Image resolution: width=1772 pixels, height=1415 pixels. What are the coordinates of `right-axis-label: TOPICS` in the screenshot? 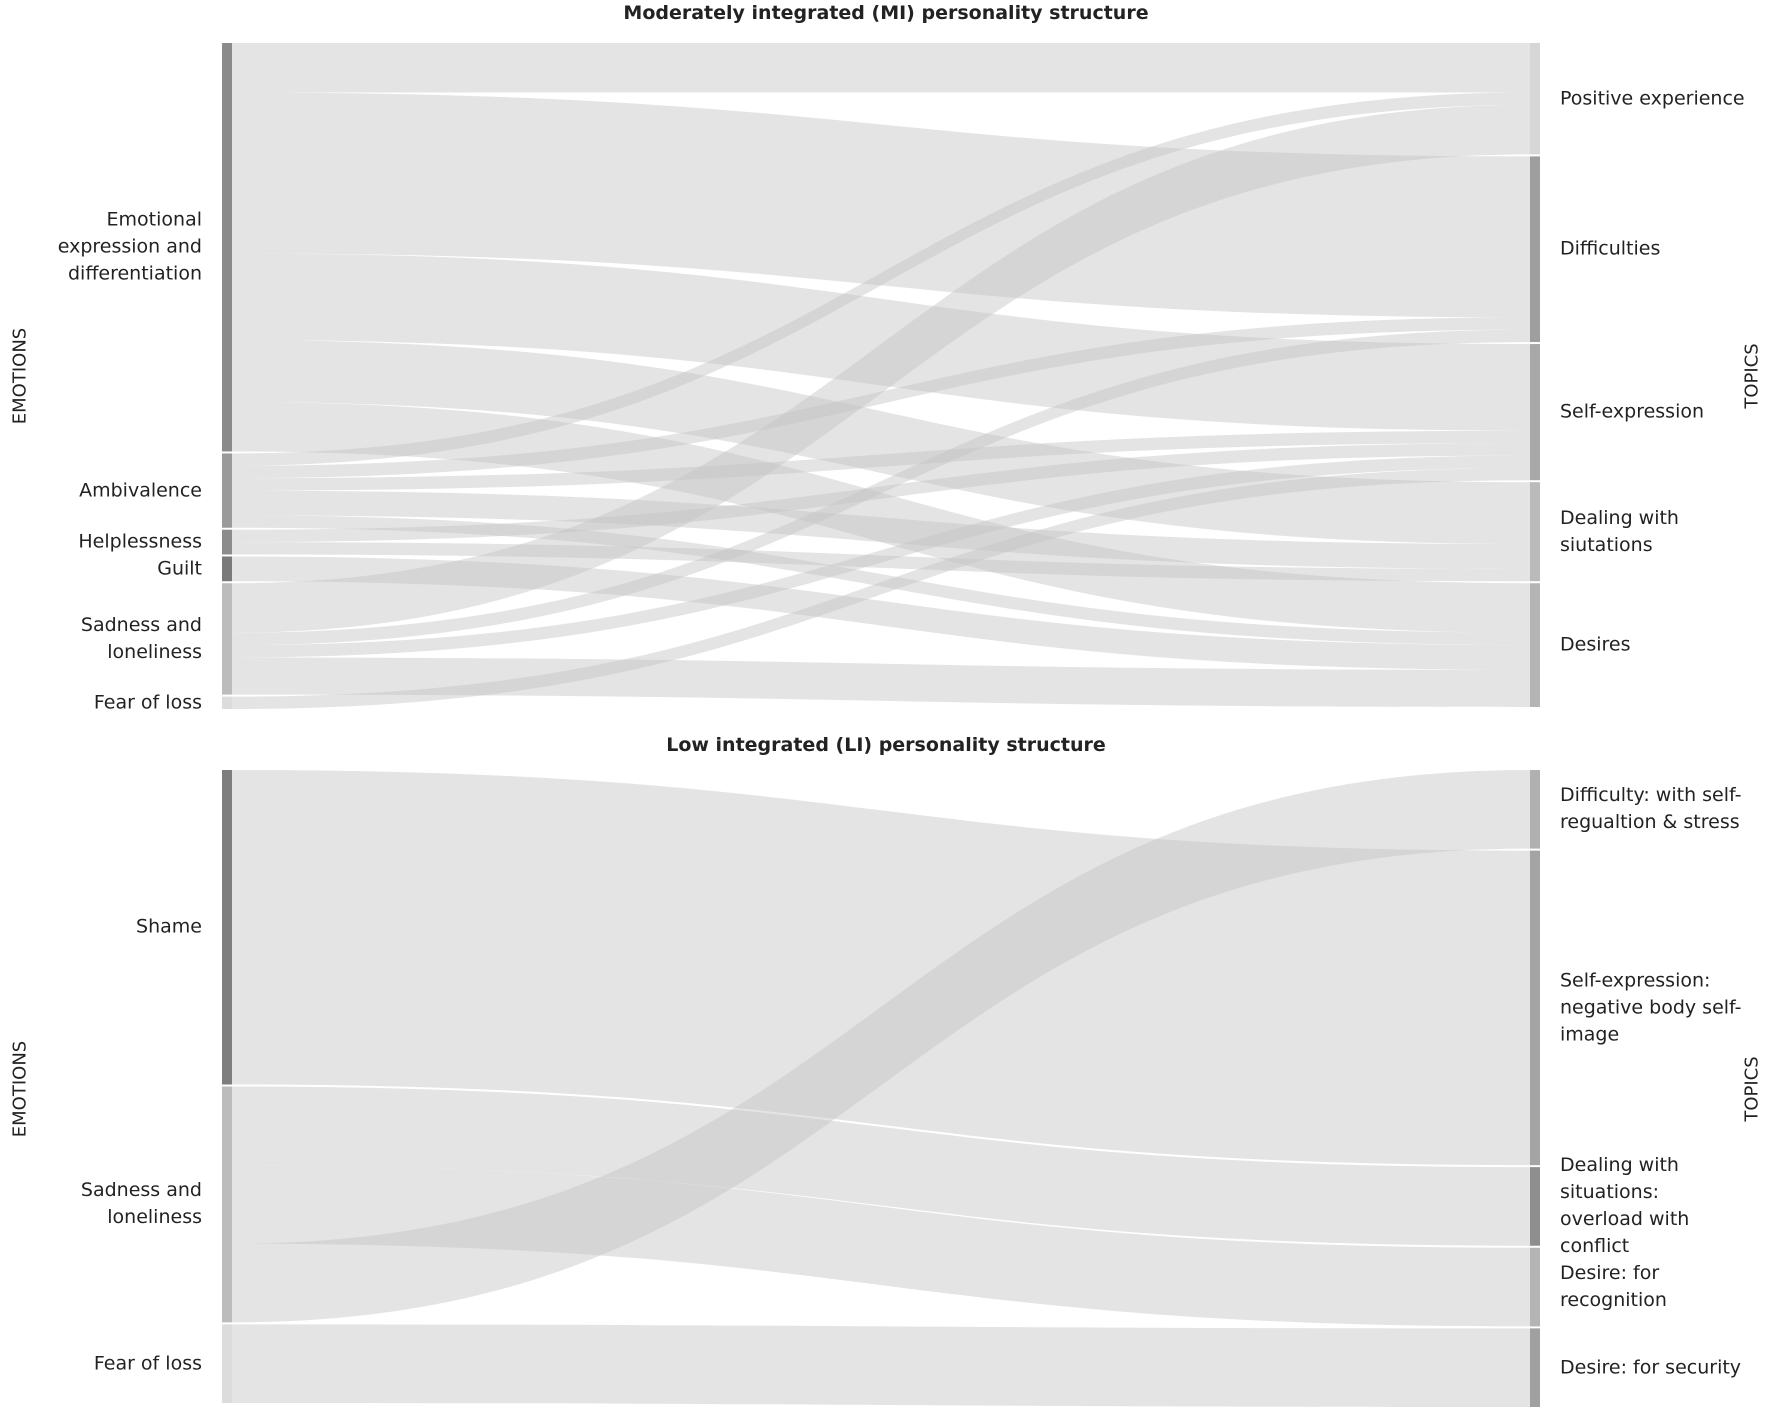 It's located at (1752, 1088).